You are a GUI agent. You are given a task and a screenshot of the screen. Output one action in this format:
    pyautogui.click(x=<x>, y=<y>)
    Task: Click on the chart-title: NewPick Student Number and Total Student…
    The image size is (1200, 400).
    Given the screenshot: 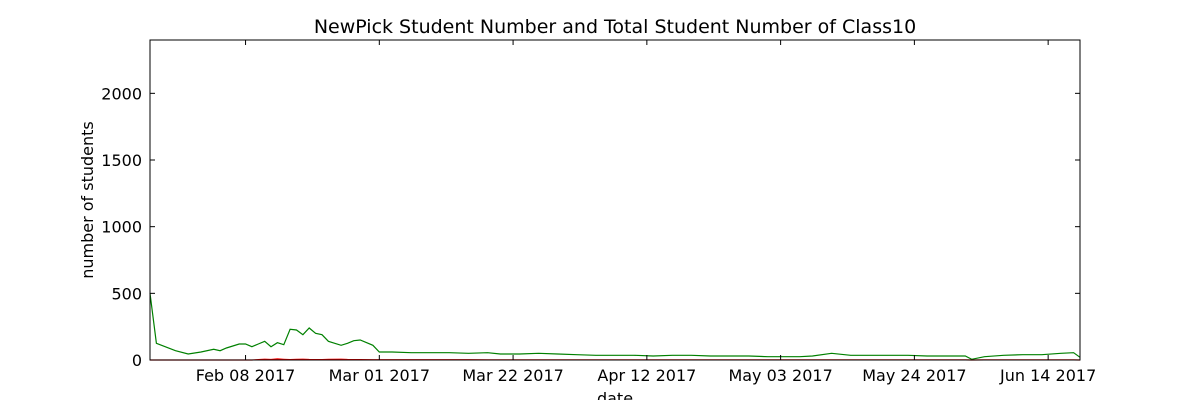 What is the action you would take?
    pyautogui.click(x=615, y=27)
    